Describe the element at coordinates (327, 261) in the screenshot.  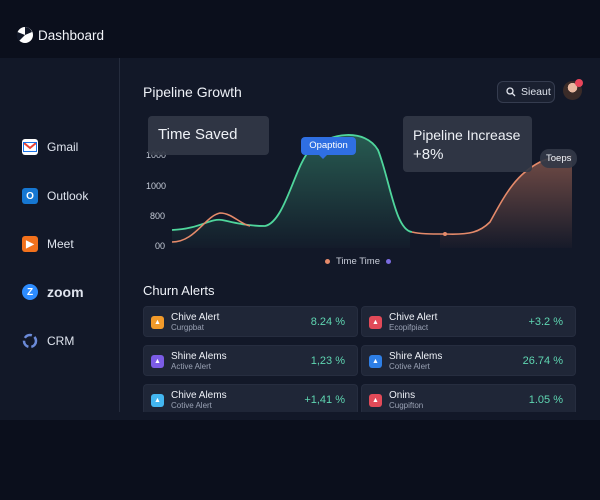
I see `legend-dot-orange` at that location.